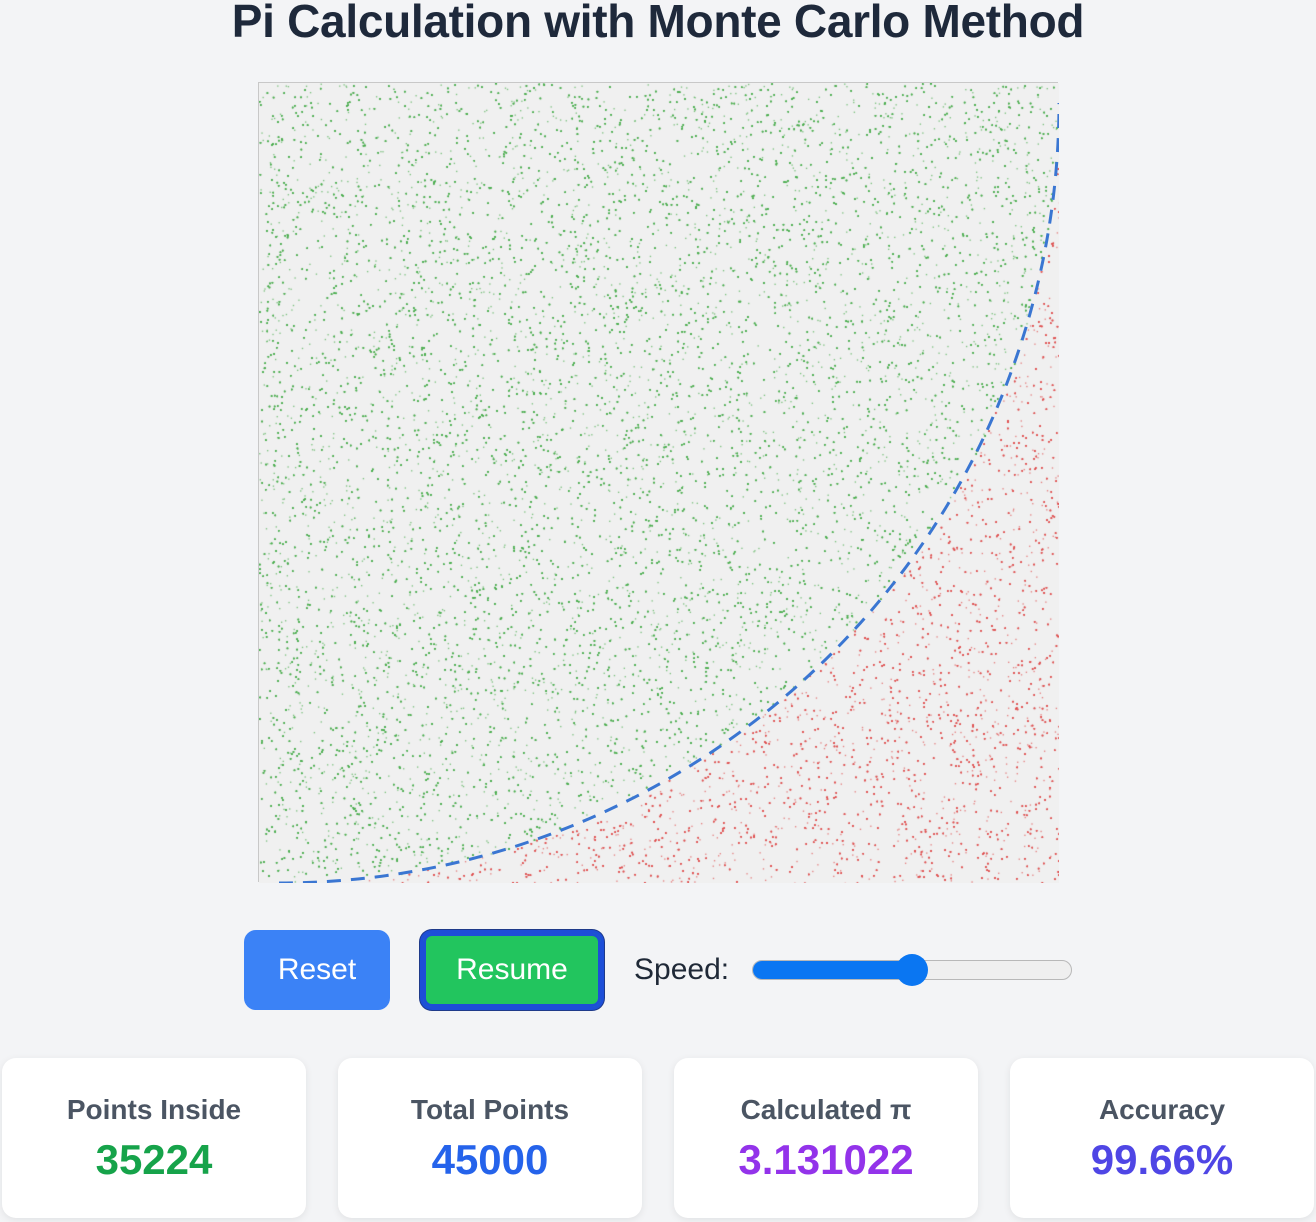 This screenshot has height=1222, width=1316. I want to click on stat-label: Accuracy, so click(1162, 1109).